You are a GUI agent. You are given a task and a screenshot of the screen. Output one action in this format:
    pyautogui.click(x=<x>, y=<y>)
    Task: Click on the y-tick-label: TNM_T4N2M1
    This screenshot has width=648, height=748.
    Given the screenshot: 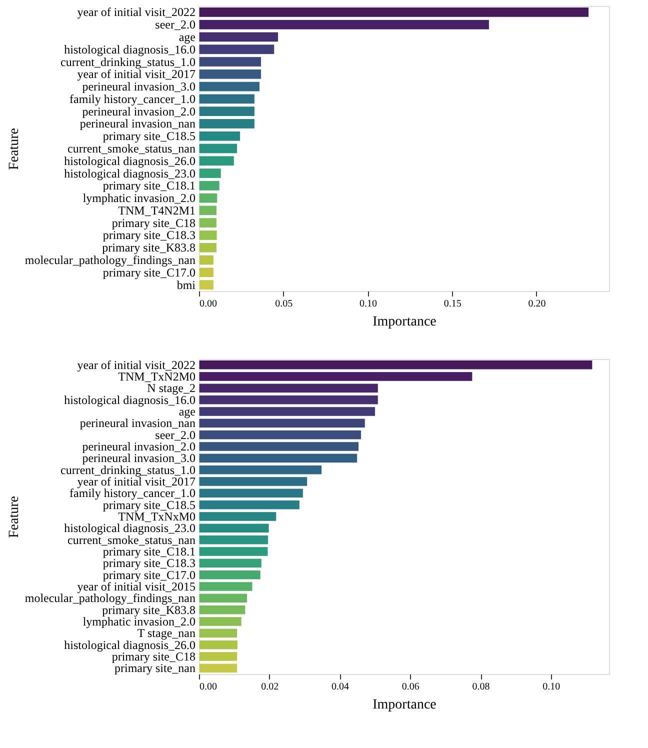 What is the action you would take?
    pyautogui.click(x=157, y=210)
    